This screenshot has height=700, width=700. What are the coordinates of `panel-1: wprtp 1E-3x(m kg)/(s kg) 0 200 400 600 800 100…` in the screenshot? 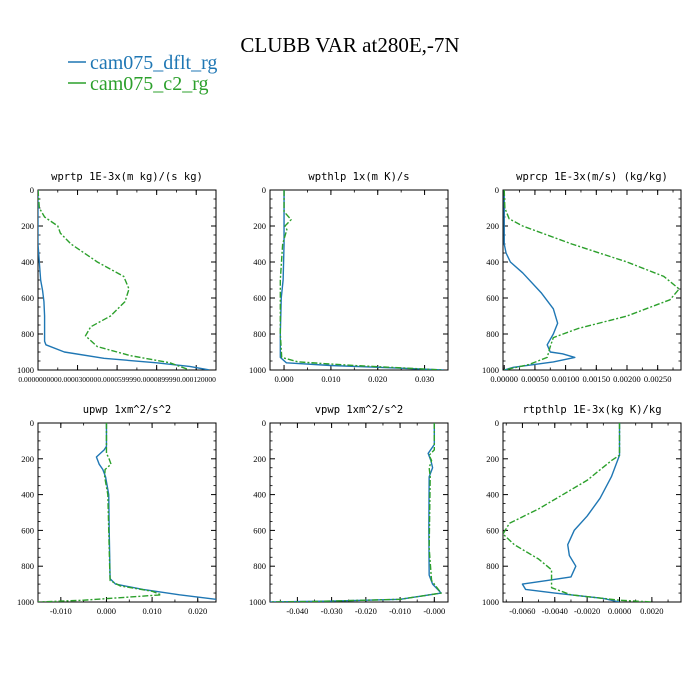 It's located at (117, 277).